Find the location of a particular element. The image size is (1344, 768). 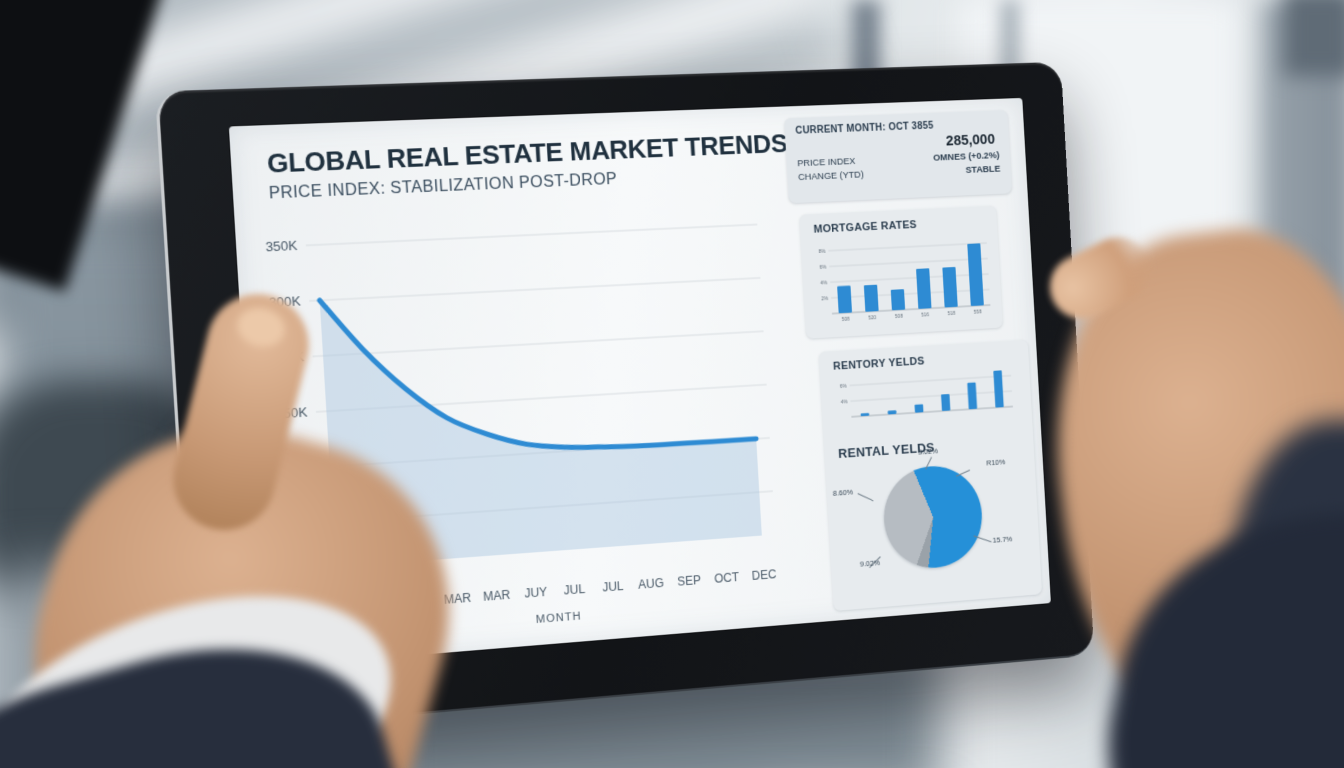

x-tick-label: OCT is located at coordinates (727, 578).